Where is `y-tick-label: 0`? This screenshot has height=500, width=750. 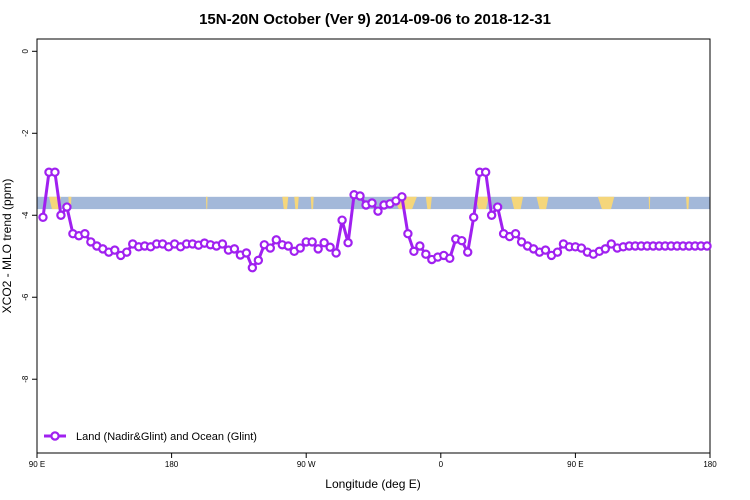 y-tick-label: 0 is located at coordinates (25, 51).